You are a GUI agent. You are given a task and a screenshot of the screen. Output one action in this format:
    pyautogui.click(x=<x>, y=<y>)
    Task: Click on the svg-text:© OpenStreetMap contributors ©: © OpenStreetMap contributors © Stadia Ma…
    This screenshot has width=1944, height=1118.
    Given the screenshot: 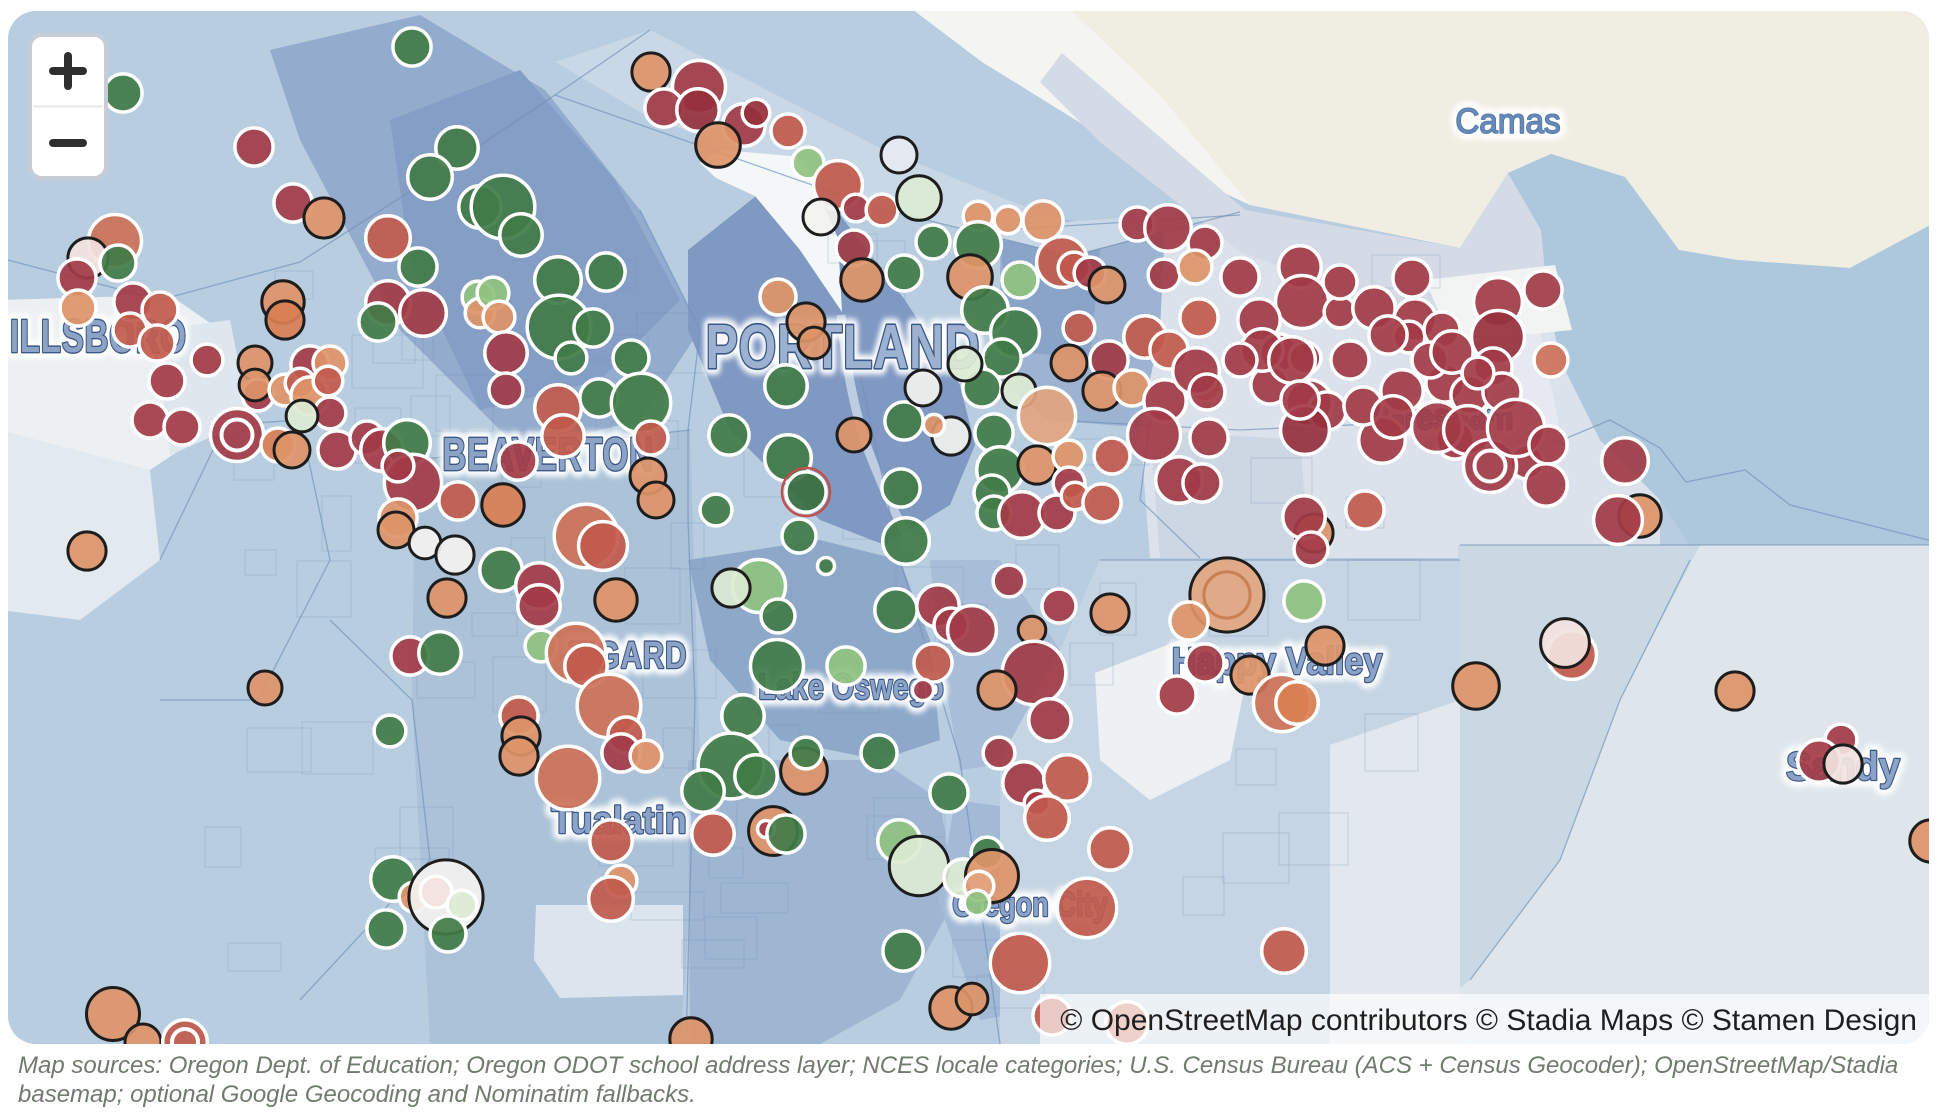 What is the action you would take?
    pyautogui.click(x=1488, y=1020)
    